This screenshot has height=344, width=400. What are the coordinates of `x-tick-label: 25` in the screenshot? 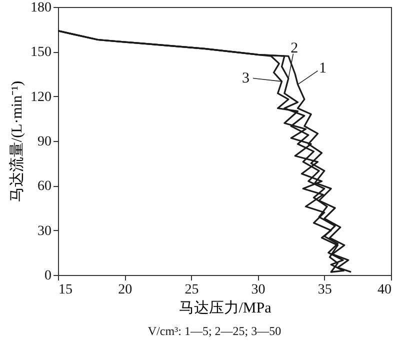 It's located at (191, 290).